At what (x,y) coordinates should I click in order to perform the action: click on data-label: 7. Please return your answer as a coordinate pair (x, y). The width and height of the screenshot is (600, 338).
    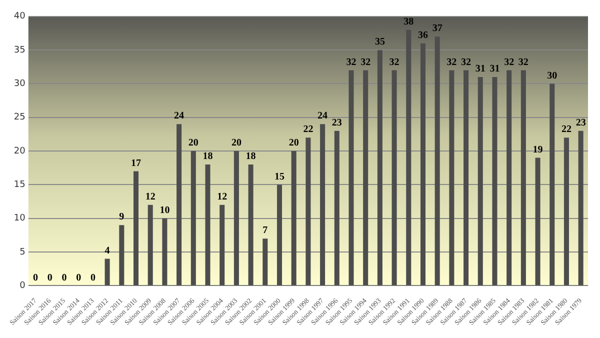
    Looking at the image, I should click on (265, 230).